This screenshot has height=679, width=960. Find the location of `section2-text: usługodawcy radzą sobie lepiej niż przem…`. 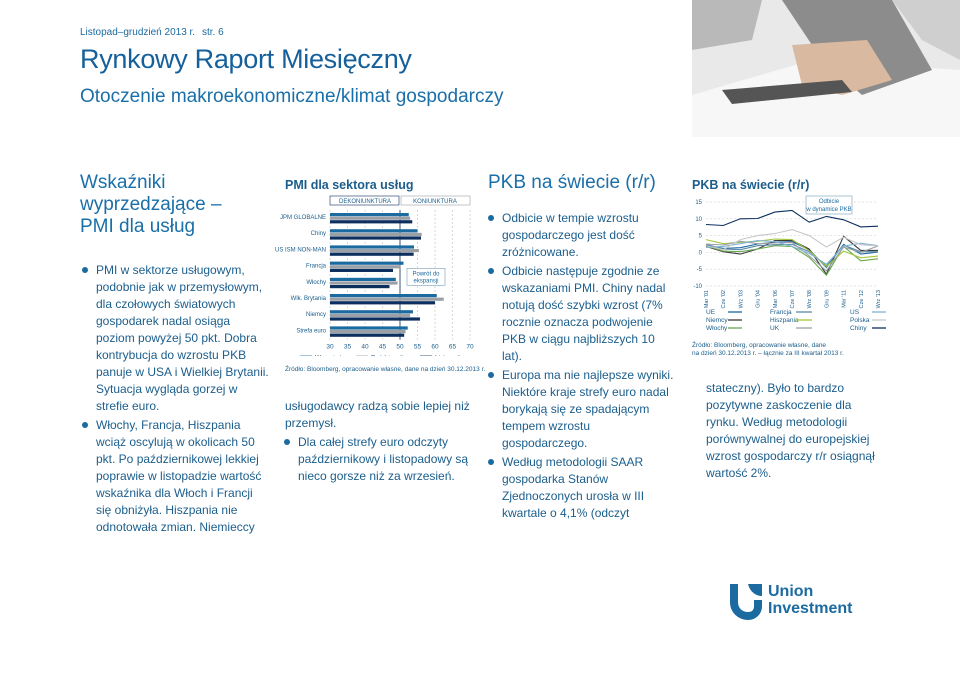

section2-text: usługodawcy radzą sobie lepiej niż przem… is located at coordinates (377, 414).